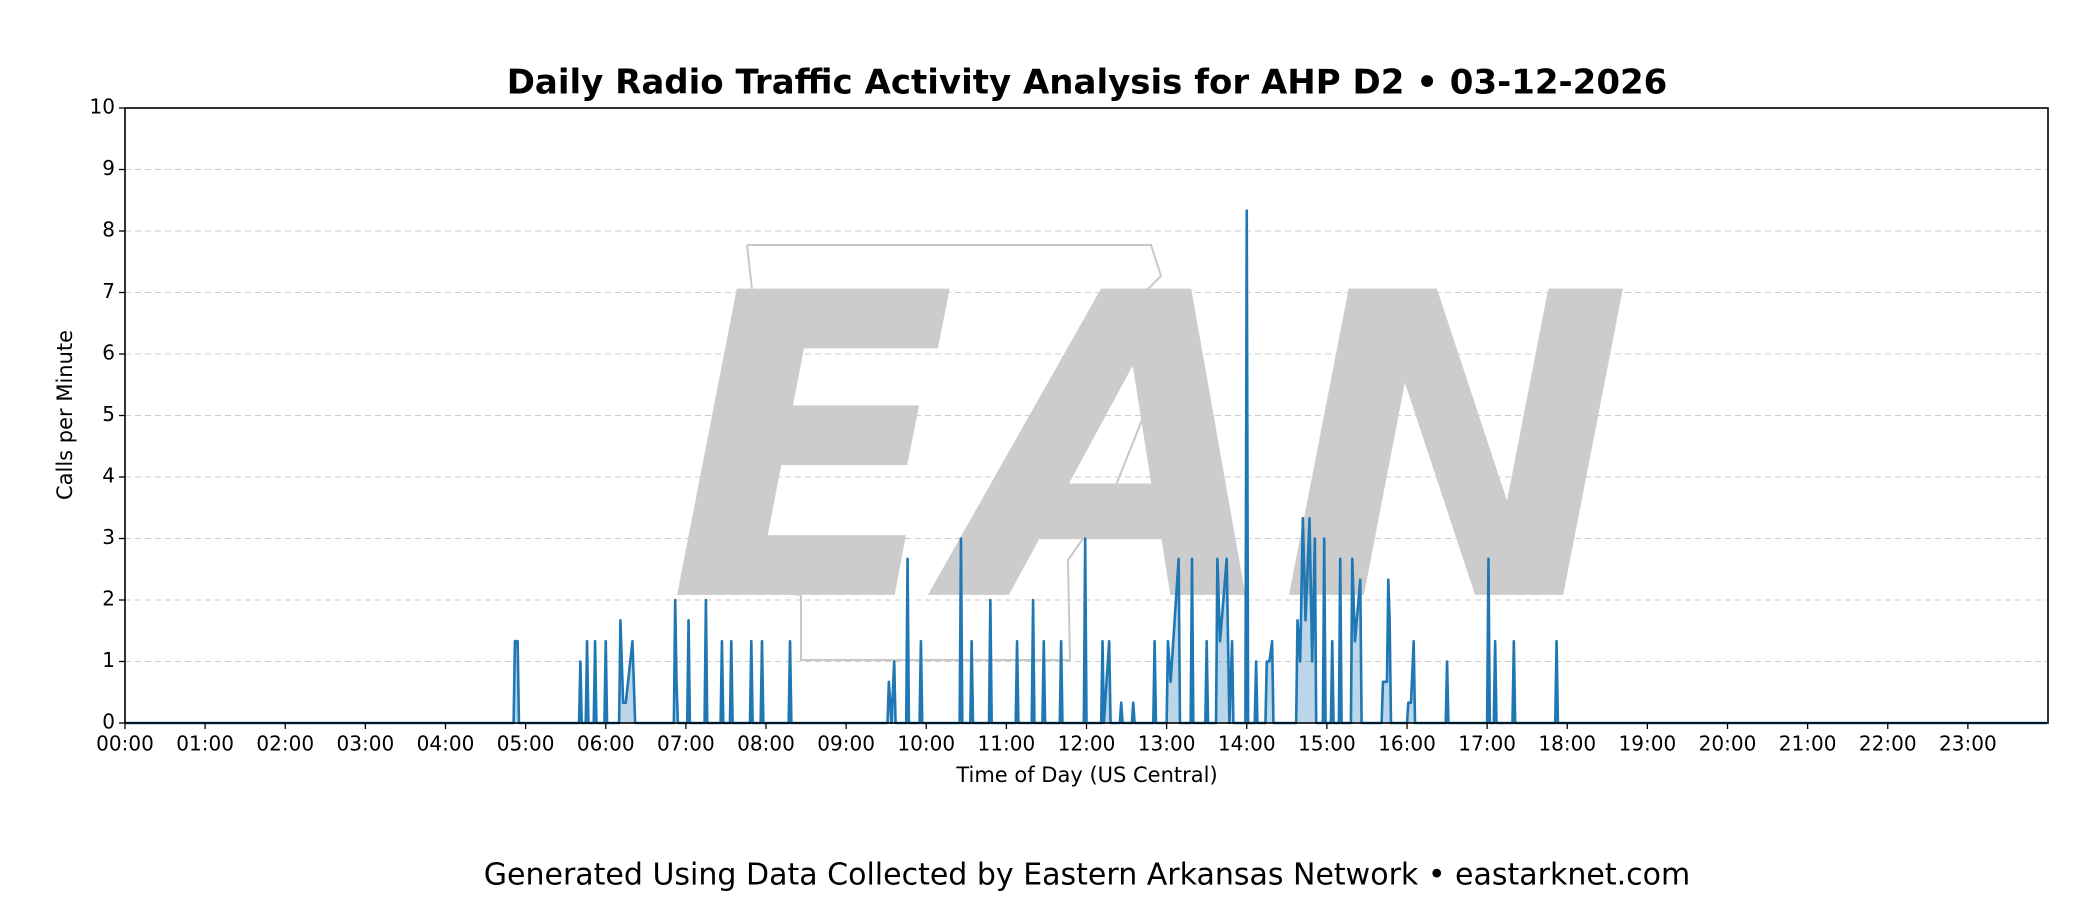 Image resolution: width=2100 pixels, height=900 pixels. Describe the element at coordinates (846, 744) in the screenshot. I see `x-tick-label: 09:00` at that location.